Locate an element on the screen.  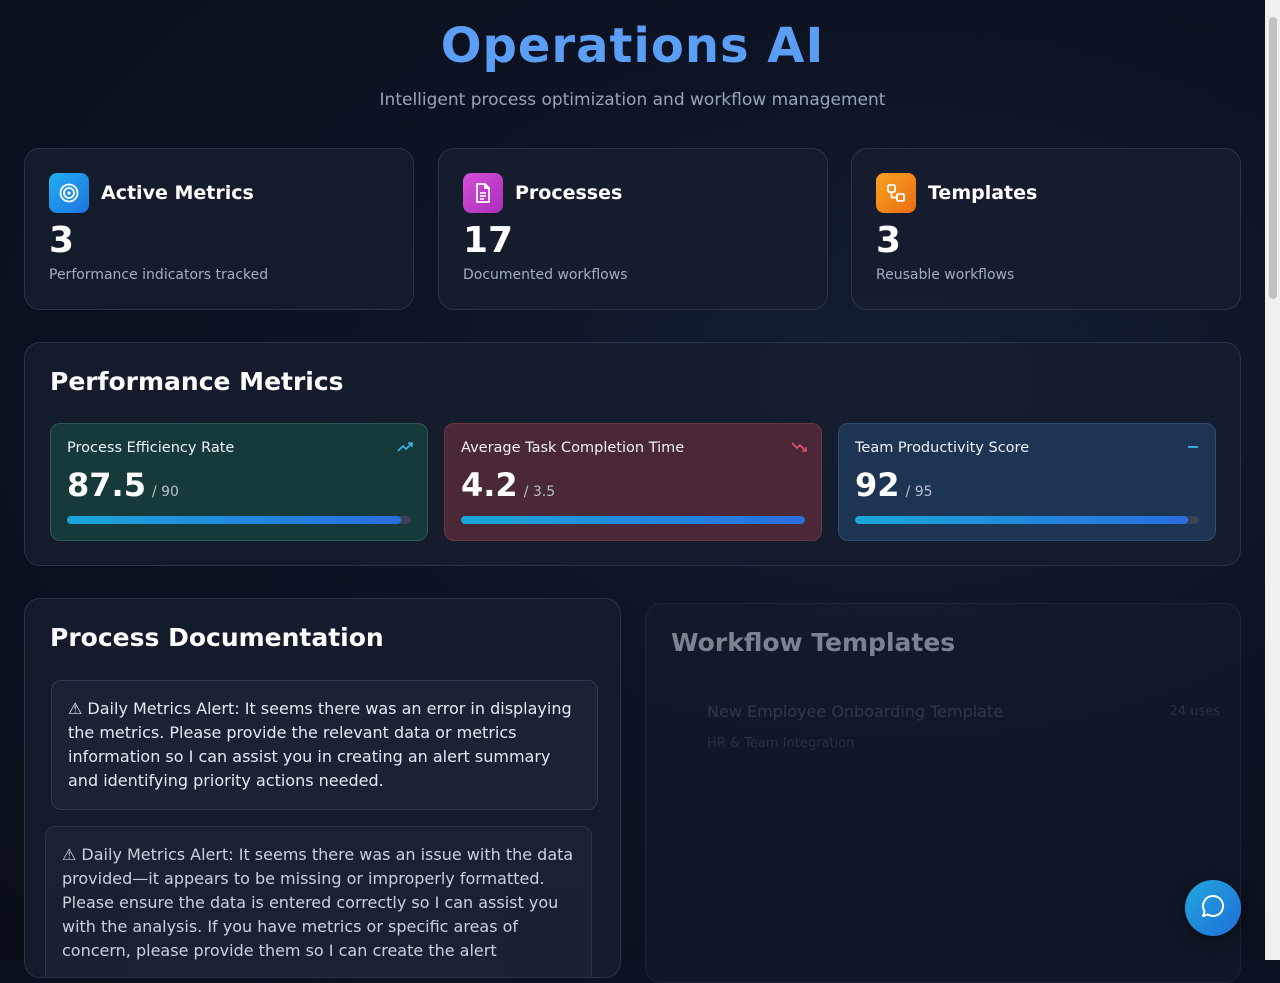
stat-value: 17 is located at coordinates (488, 240).